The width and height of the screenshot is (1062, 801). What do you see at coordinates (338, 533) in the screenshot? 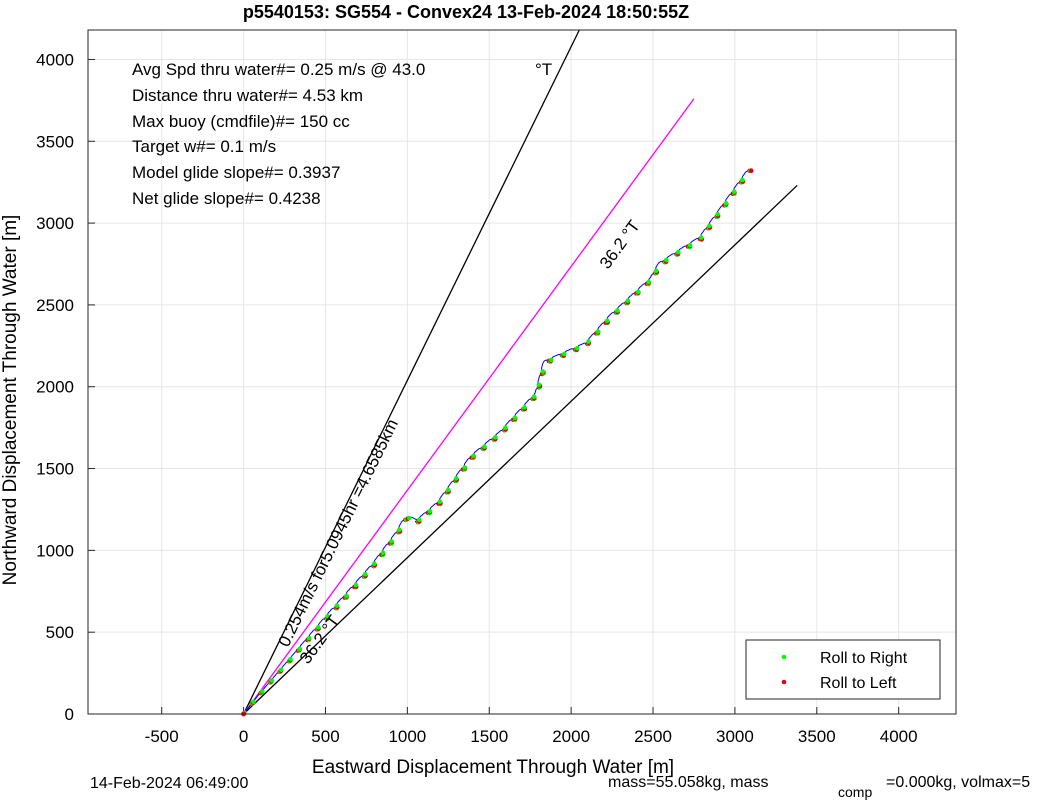
I see `summary-label: 0.254m/s for5.0945hr =4.6585km` at bounding box center [338, 533].